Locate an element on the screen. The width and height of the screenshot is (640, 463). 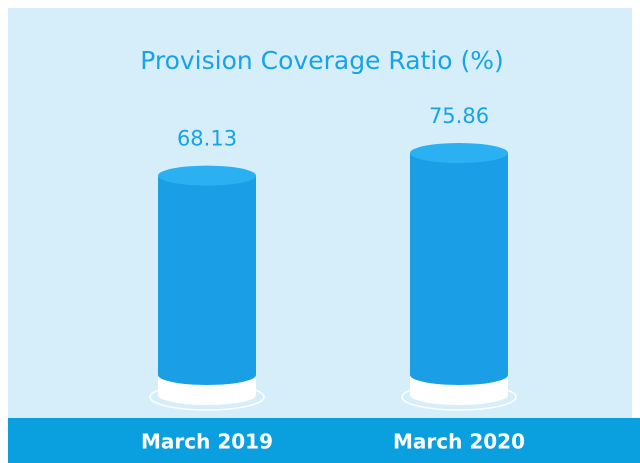
x-tick-label: March 2020 is located at coordinates (459, 442).